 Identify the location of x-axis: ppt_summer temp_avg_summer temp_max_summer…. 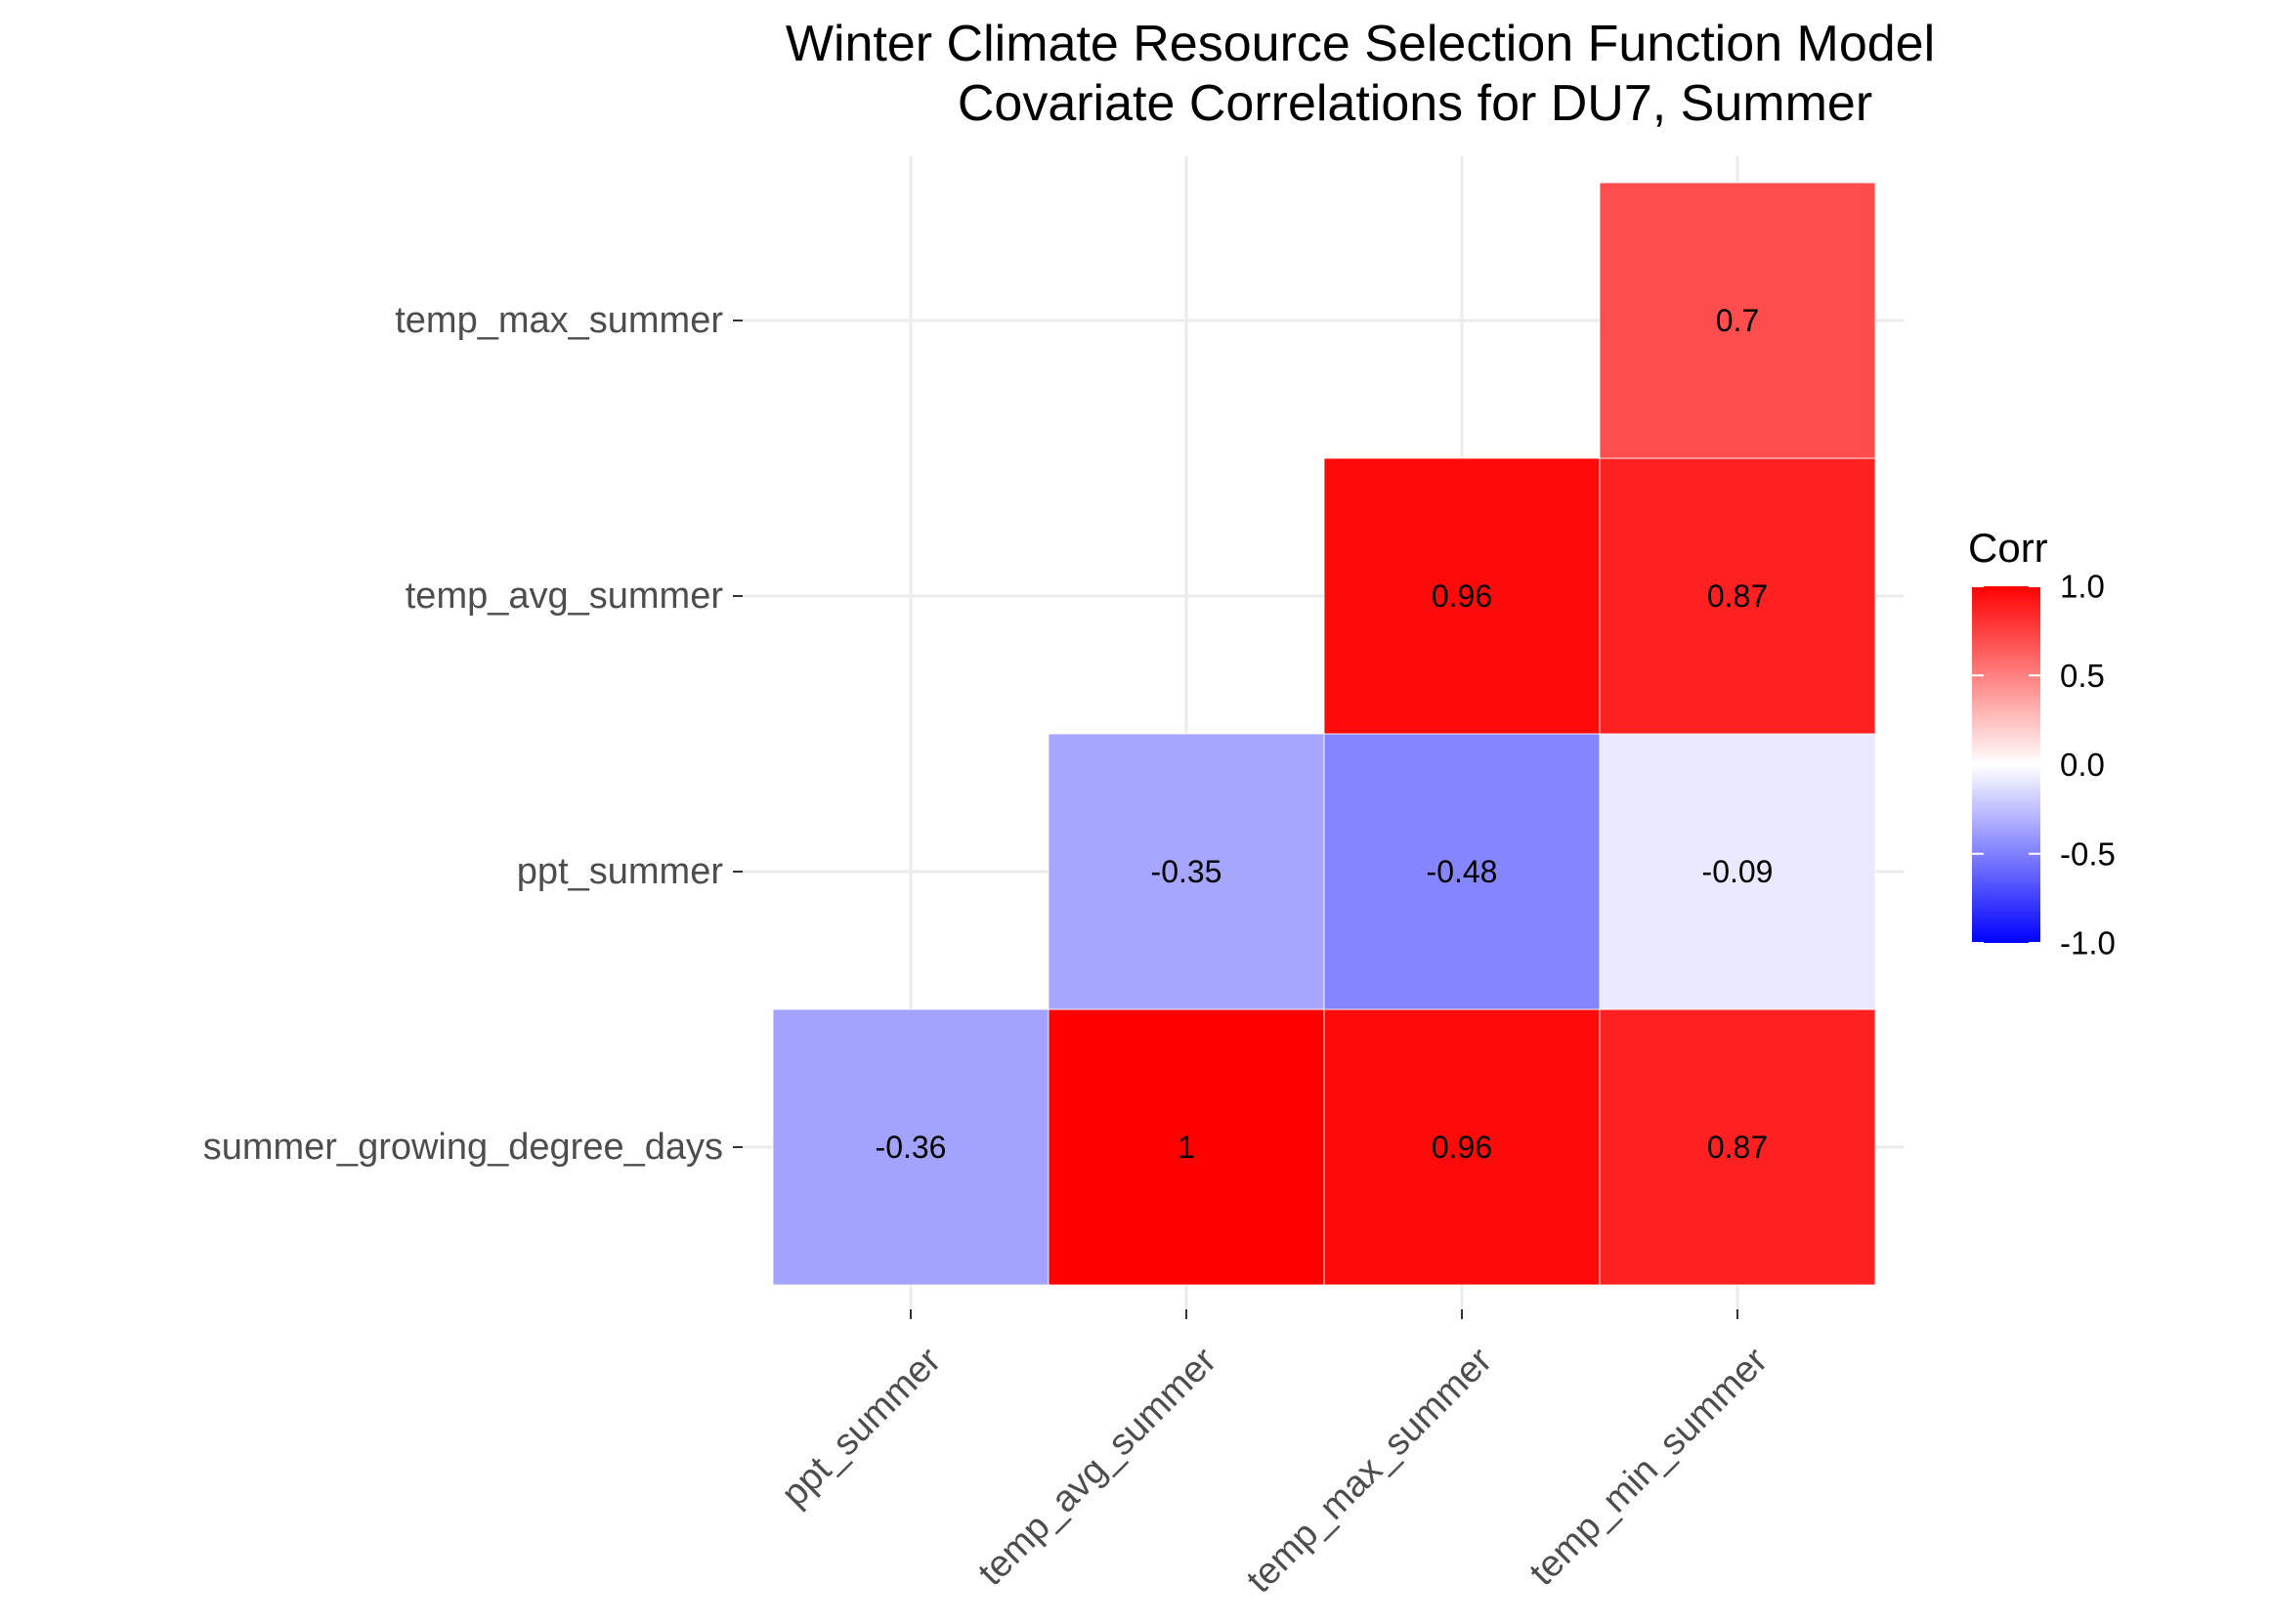
(1275, 1455).